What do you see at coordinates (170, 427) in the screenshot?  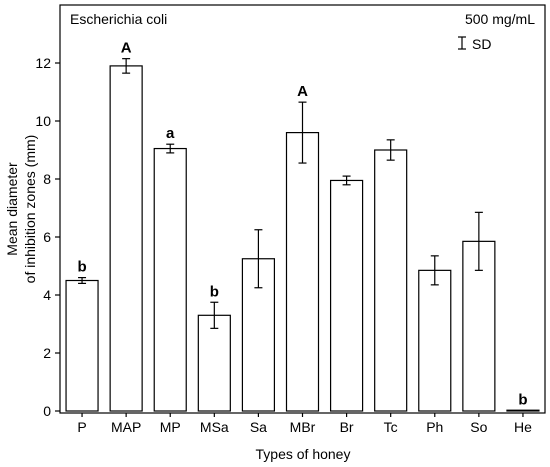 I see `x-tick-label: MP` at bounding box center [170, 427].